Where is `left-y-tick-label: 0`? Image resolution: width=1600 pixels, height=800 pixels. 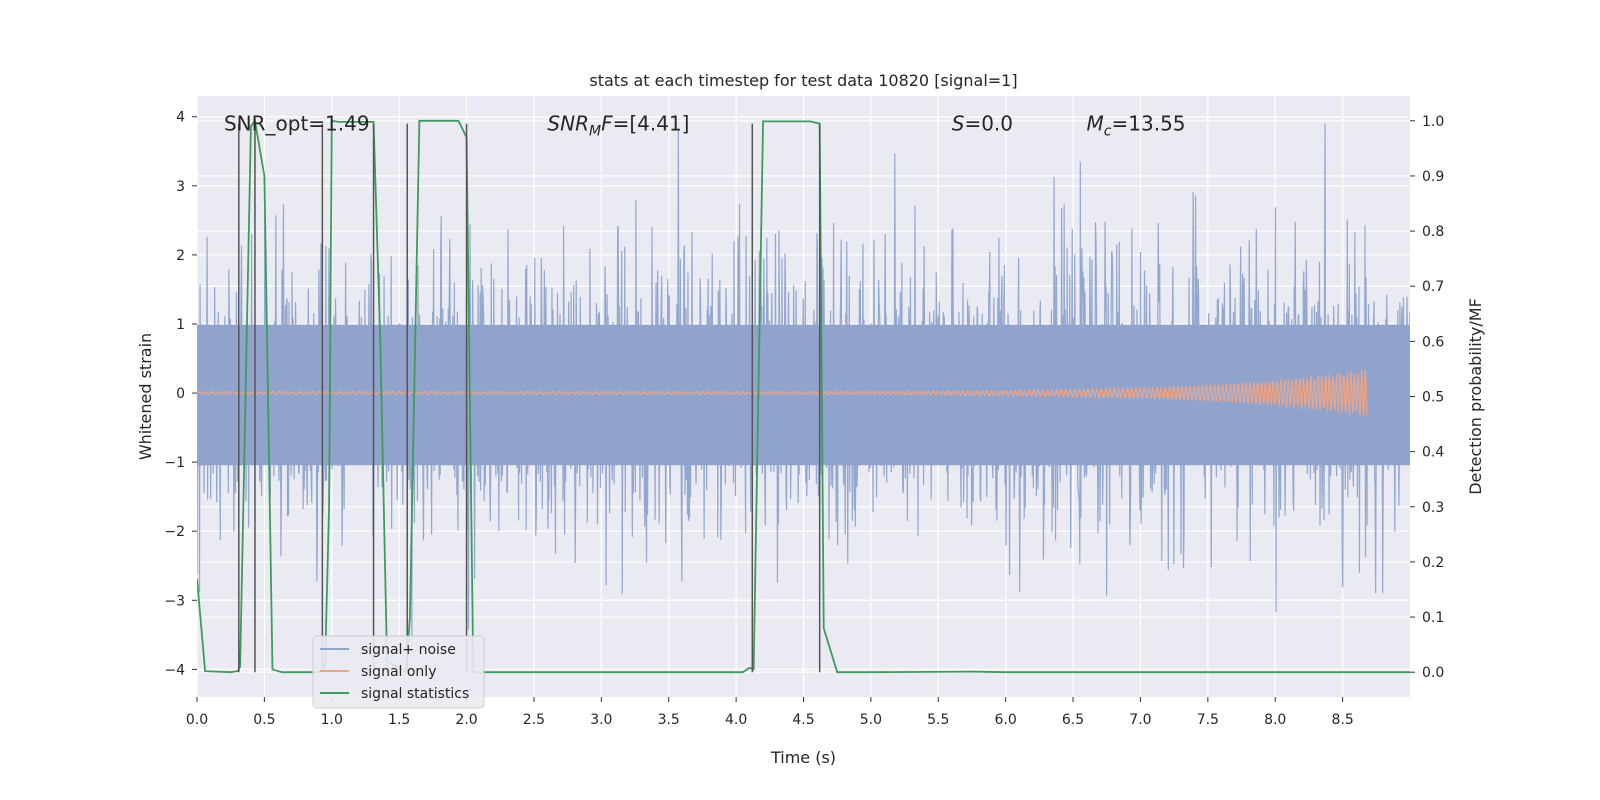
left-y-tick-label: 0 is located at coordinates (180, 394).